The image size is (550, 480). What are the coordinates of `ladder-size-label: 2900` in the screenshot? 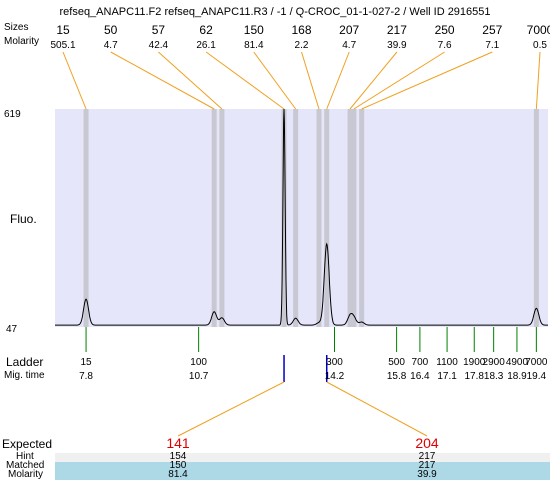 It's located at (493, 362).